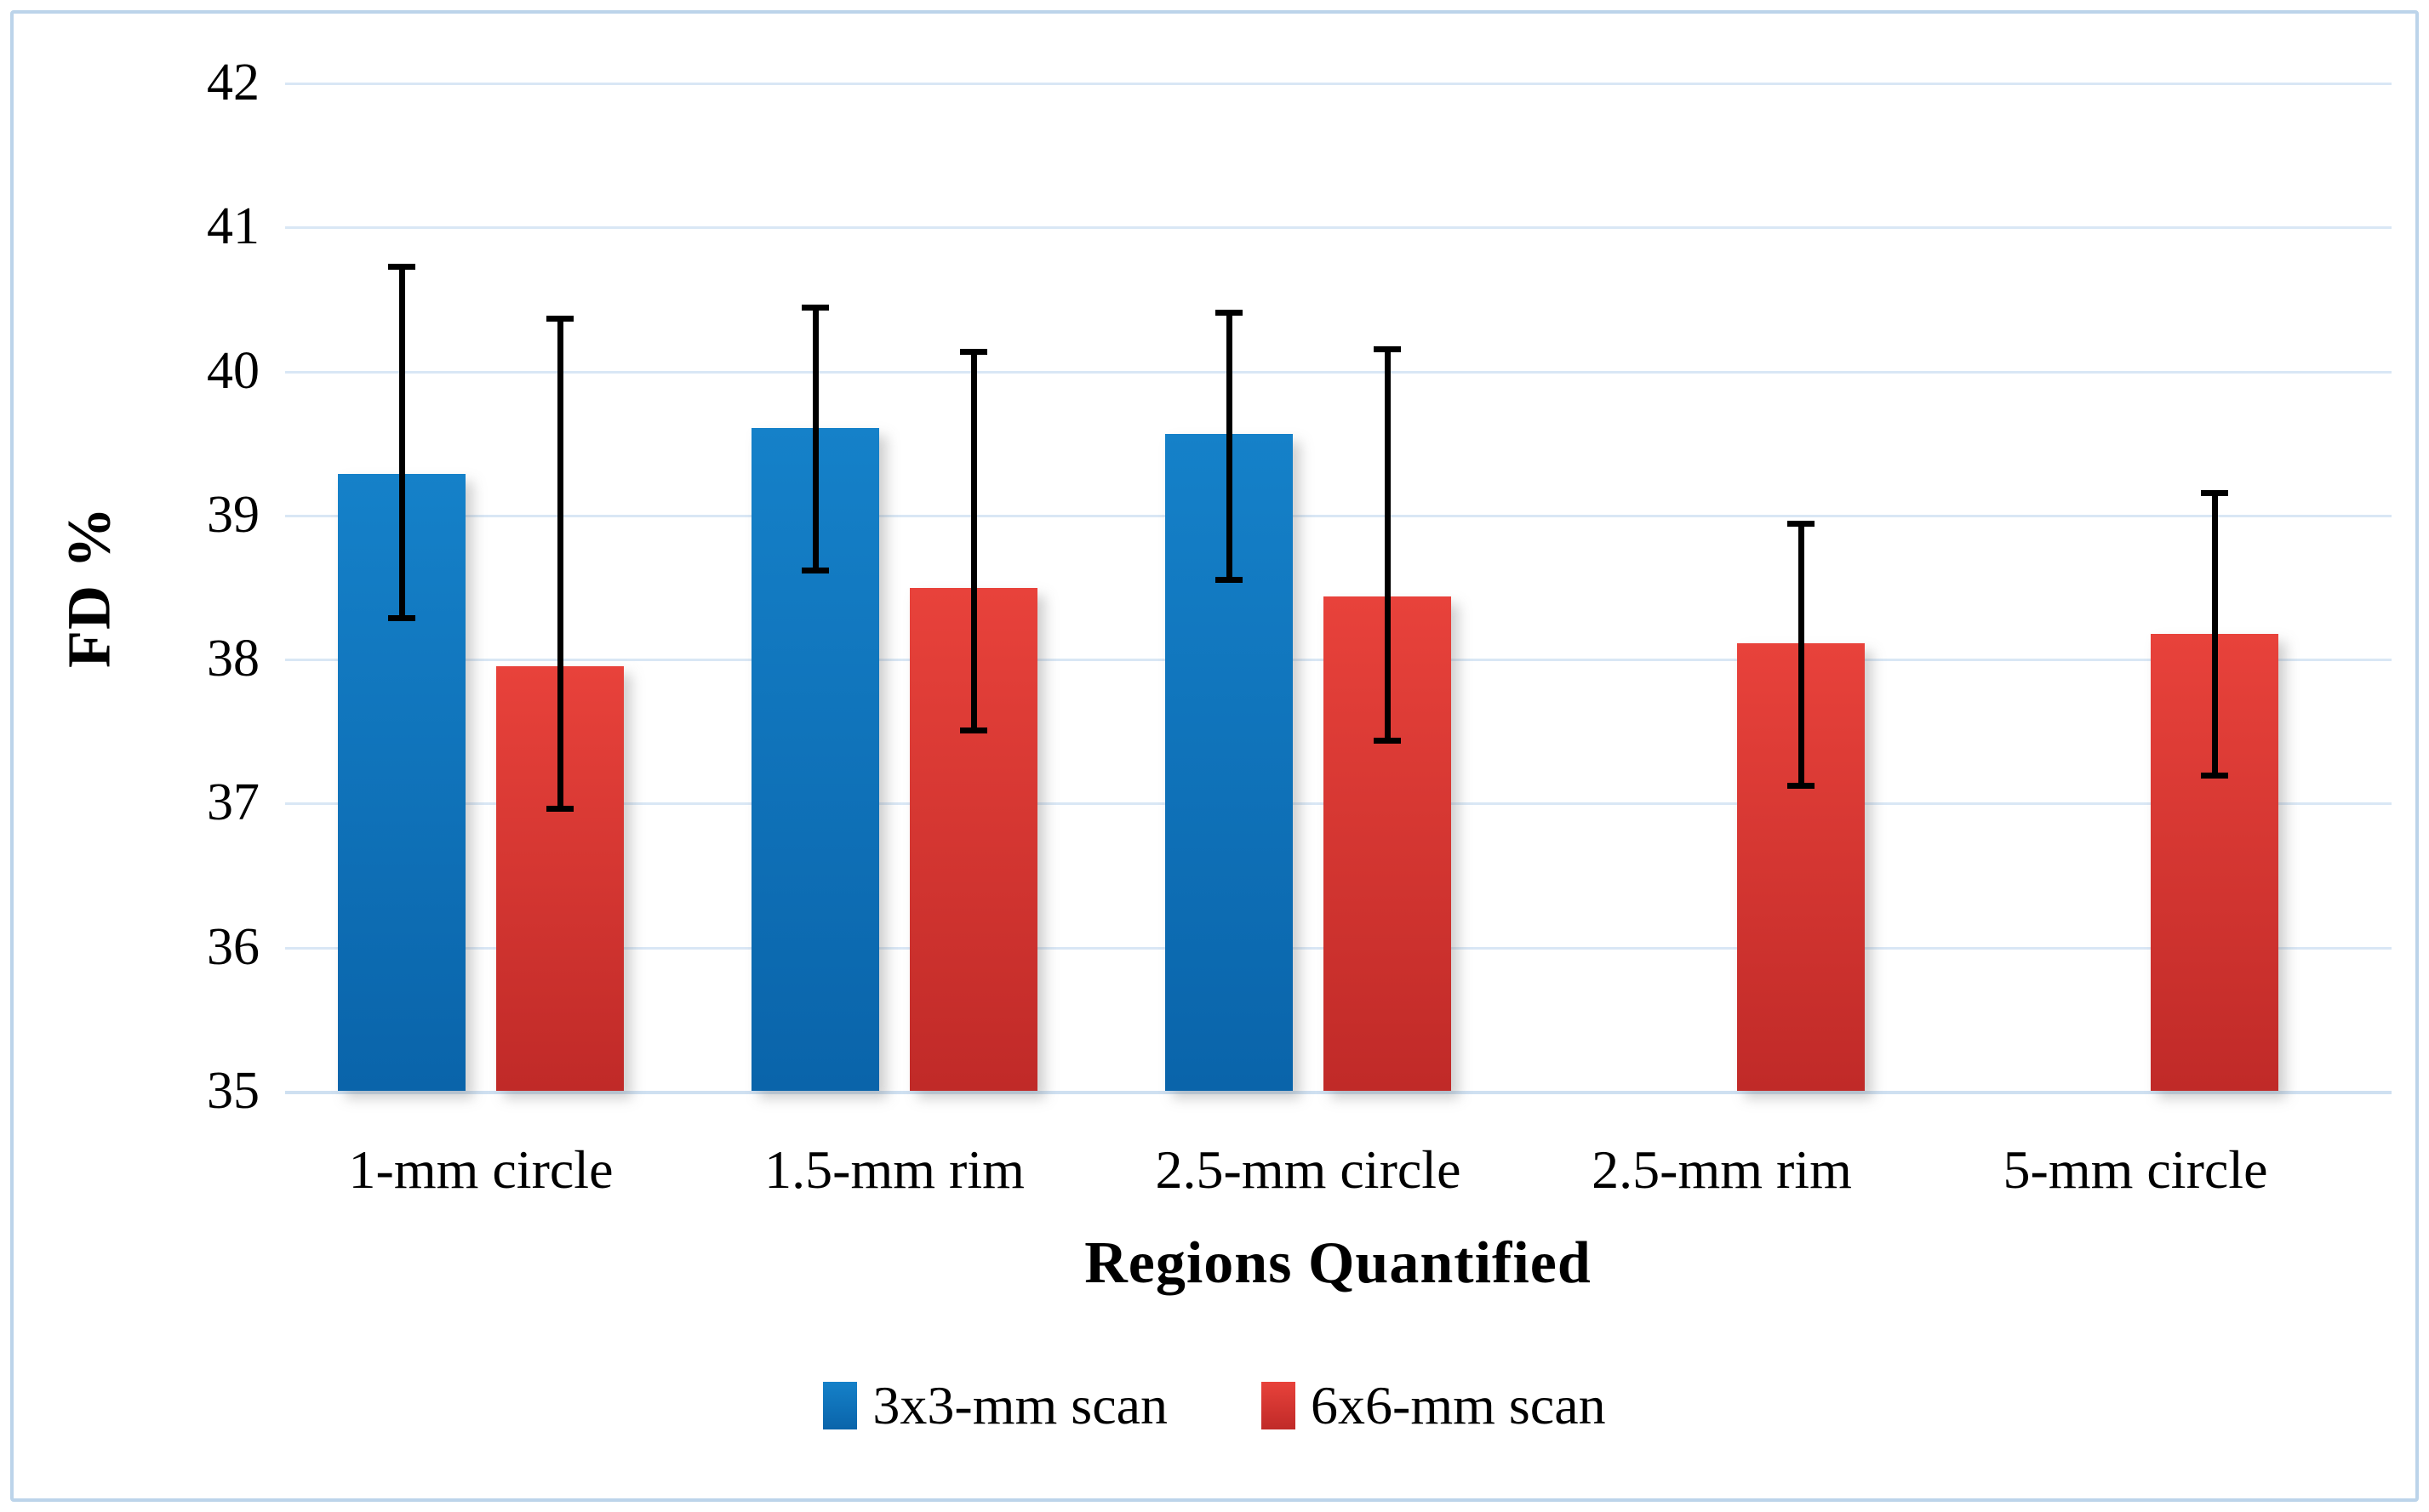 The height and width of the screenshot is (1512, 2429). Describe the element at coordinates (233, 1091) in the screenshot. I see `y-tick-label-35: 35` at that location.